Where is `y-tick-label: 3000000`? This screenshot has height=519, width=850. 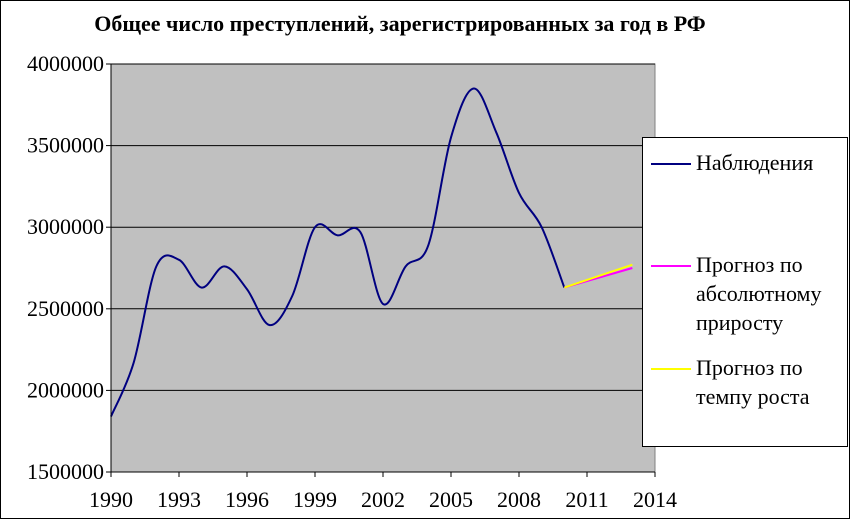
y-tick-label: 3000000 is located at coordinates (65, 226).